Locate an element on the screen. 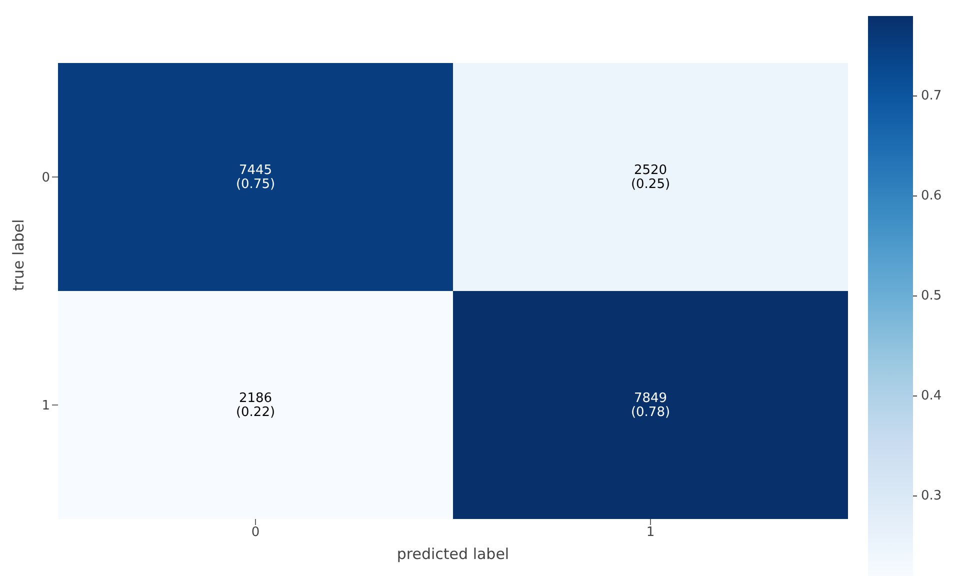 This screenshot has width=959, height=576. x-axis-title: predicted label is located at coordinates (453, 554).